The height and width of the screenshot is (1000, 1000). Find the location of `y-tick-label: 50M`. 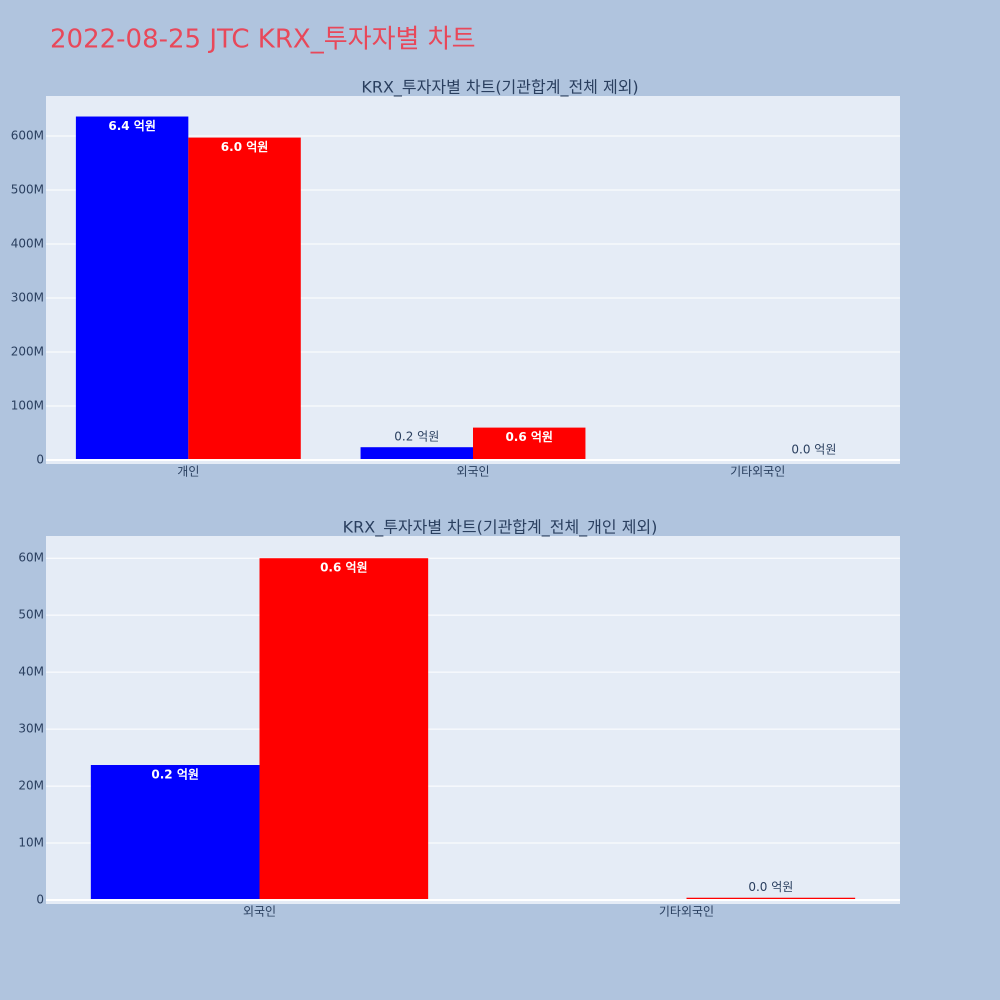

y-tick-label: 50M is located at coordinates (31, 615).